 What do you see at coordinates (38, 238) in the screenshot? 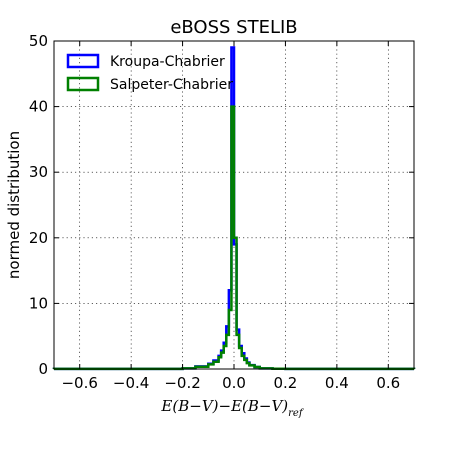
I see `y-tick-label: 20` at bounding box center [38, 238].